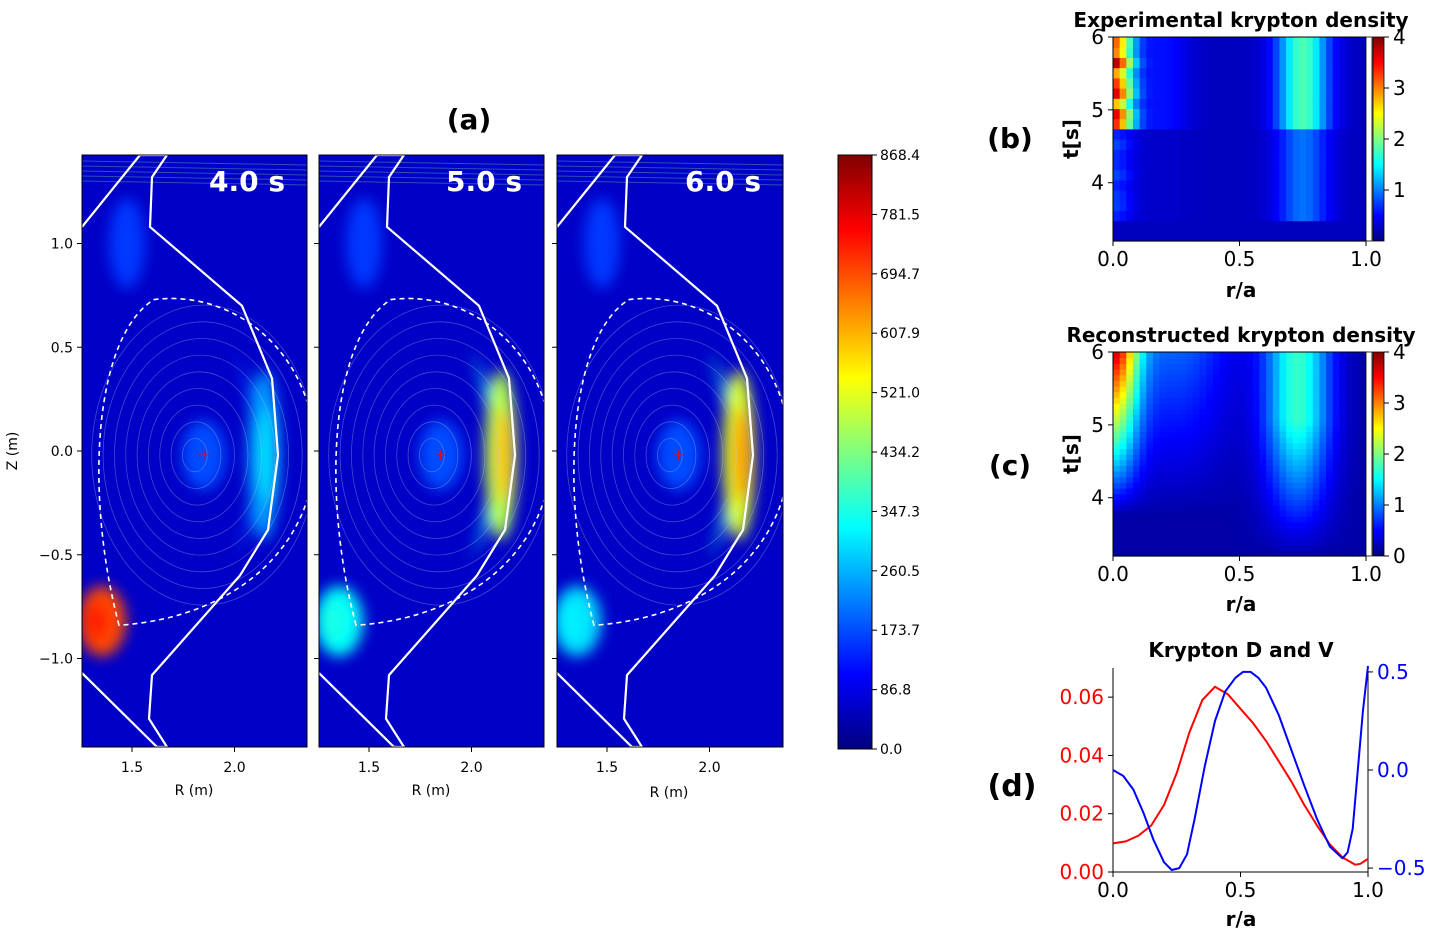  I want to click on panel-a-x-axis-label-2: R (m), so click(431, 791).